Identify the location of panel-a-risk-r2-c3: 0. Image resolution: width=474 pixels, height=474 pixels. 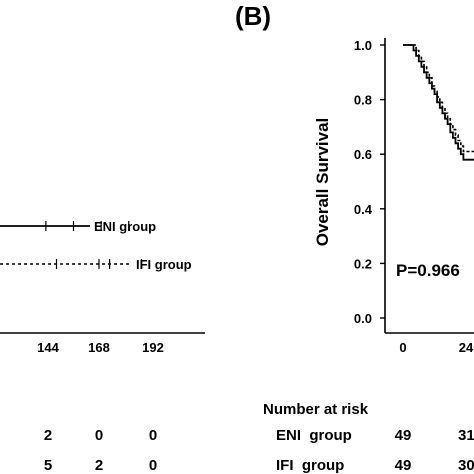
(153, 465).